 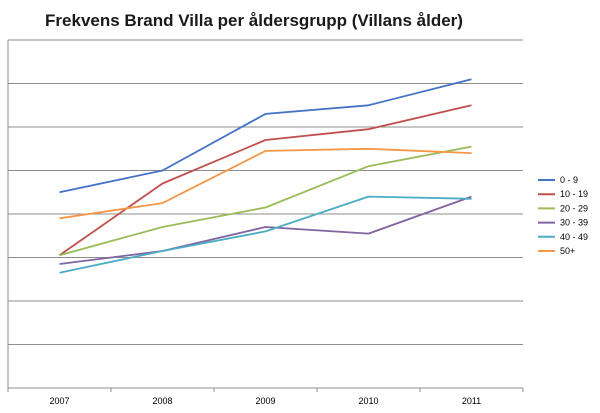 I want to click on x-tick-label: 2008, so click(x=162, y=401).